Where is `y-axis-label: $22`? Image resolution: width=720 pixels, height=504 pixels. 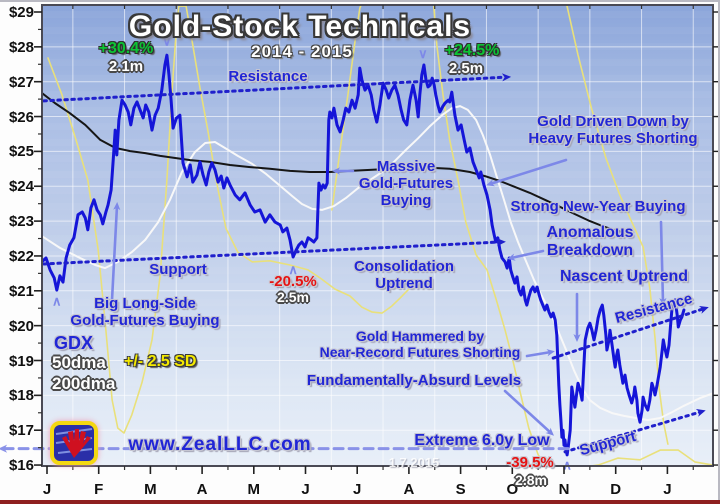 y-axis-label: $22 is located at coordinates (21, 256).